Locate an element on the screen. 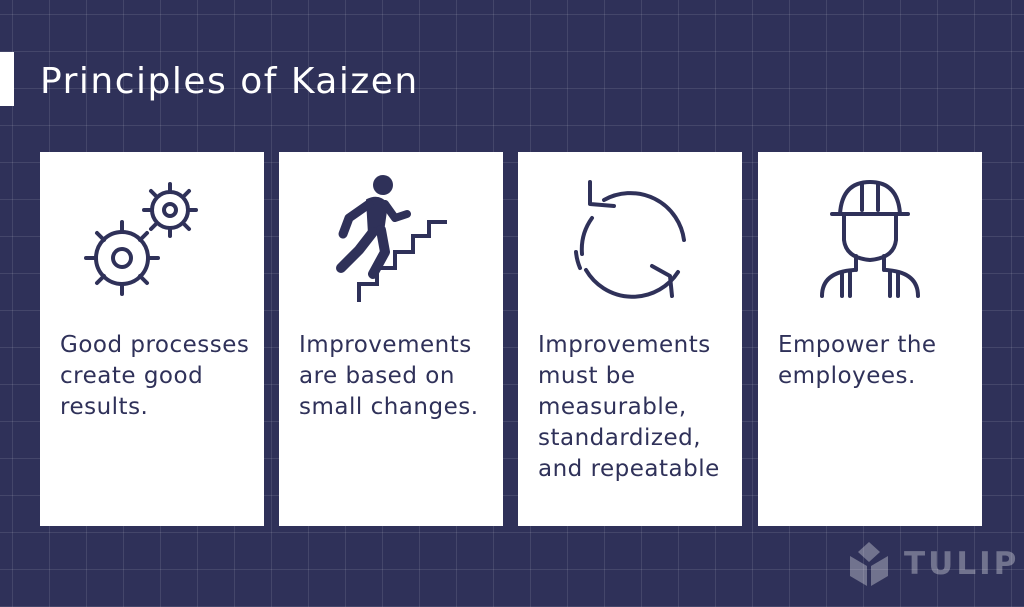  principle-card-small-changes: Improvements are based on small changes. is located at coordinates (391, 339).